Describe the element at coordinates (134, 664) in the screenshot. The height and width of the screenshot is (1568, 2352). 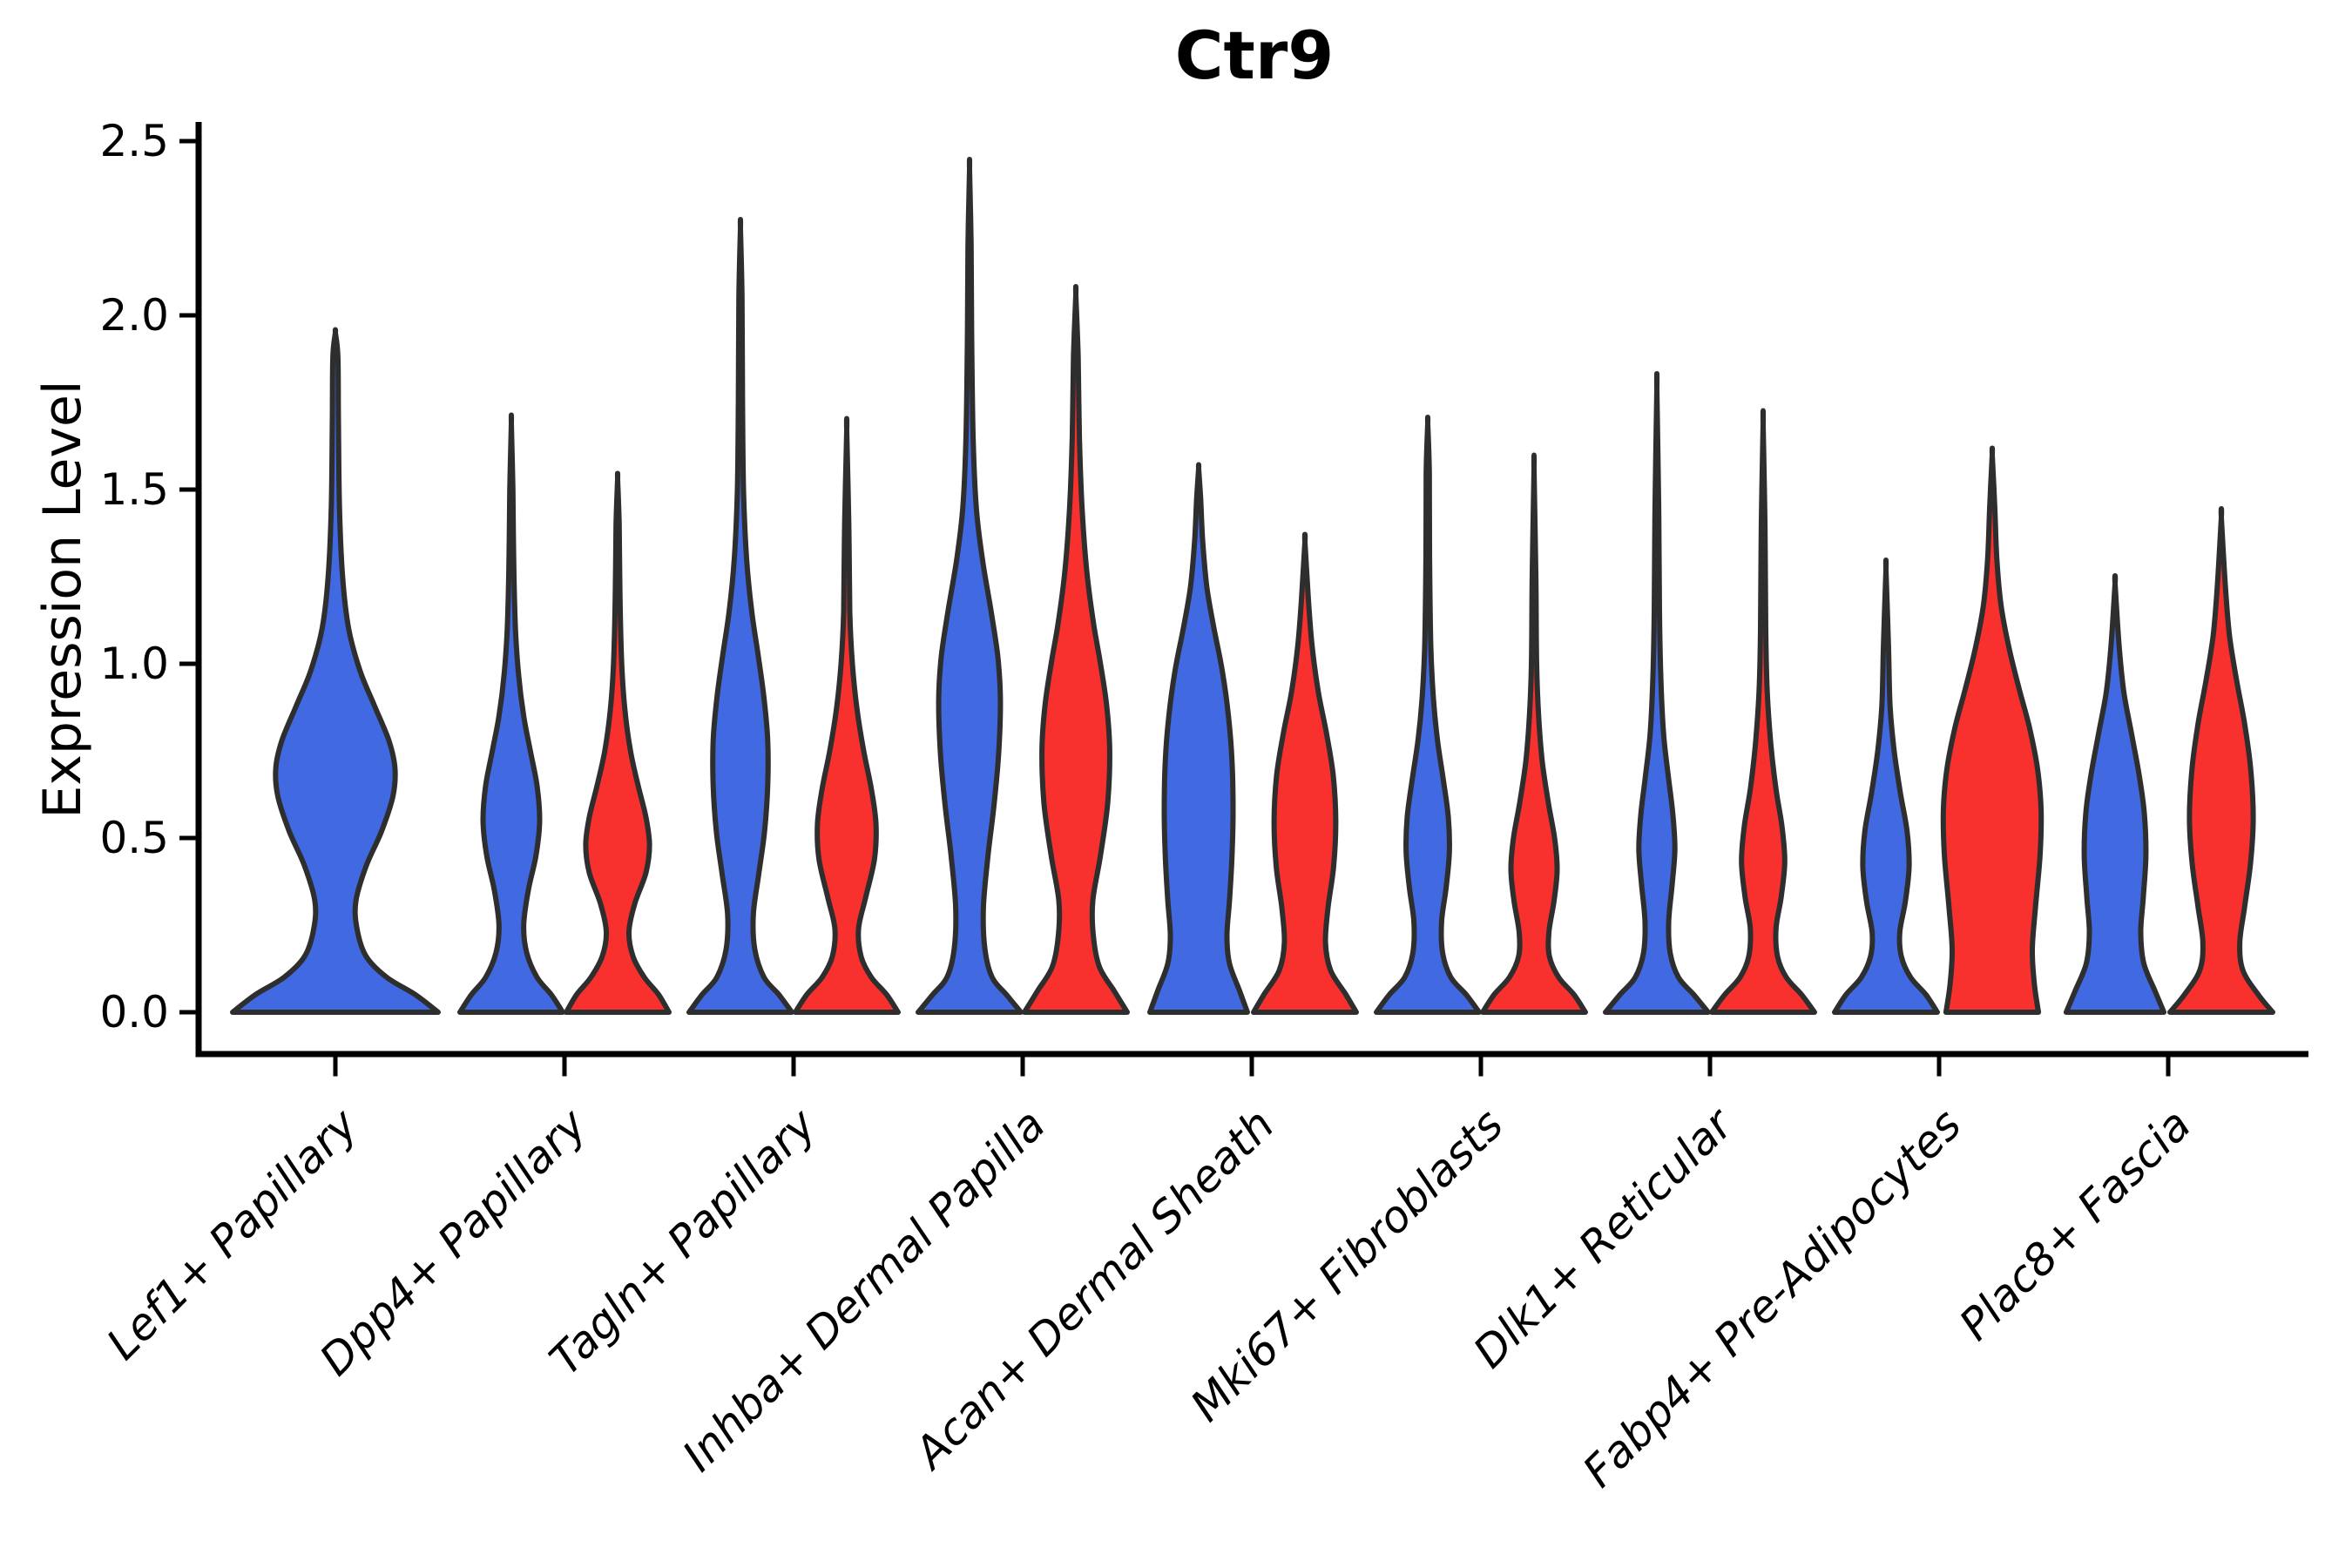
I see `y-tick-label-1.0: 1.0` at that location.